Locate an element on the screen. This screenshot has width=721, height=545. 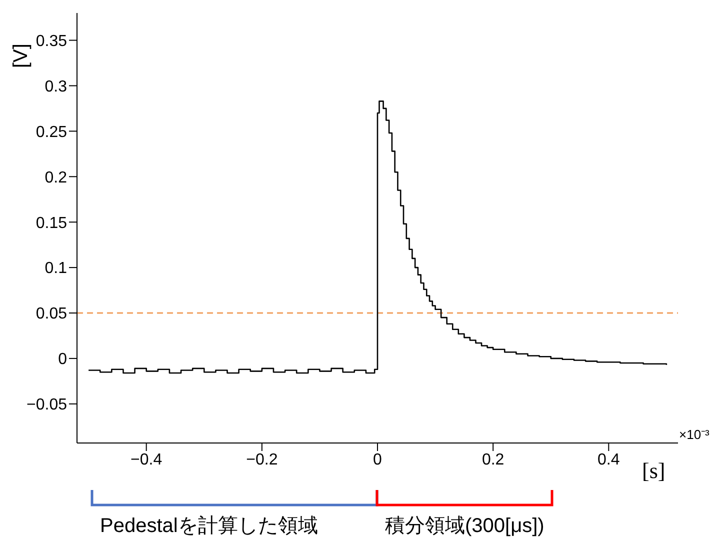
y-tick-label: 0.15 is located at coordinates (52, 223).